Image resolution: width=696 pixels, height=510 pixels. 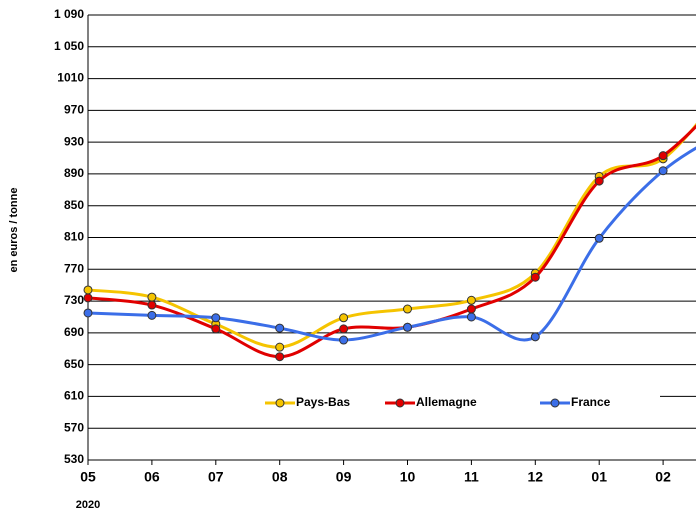 What do you see at coordinates (74, 396) in the screenshot?
I see `y-tick-label: 610` at bounding box center [74, 396].